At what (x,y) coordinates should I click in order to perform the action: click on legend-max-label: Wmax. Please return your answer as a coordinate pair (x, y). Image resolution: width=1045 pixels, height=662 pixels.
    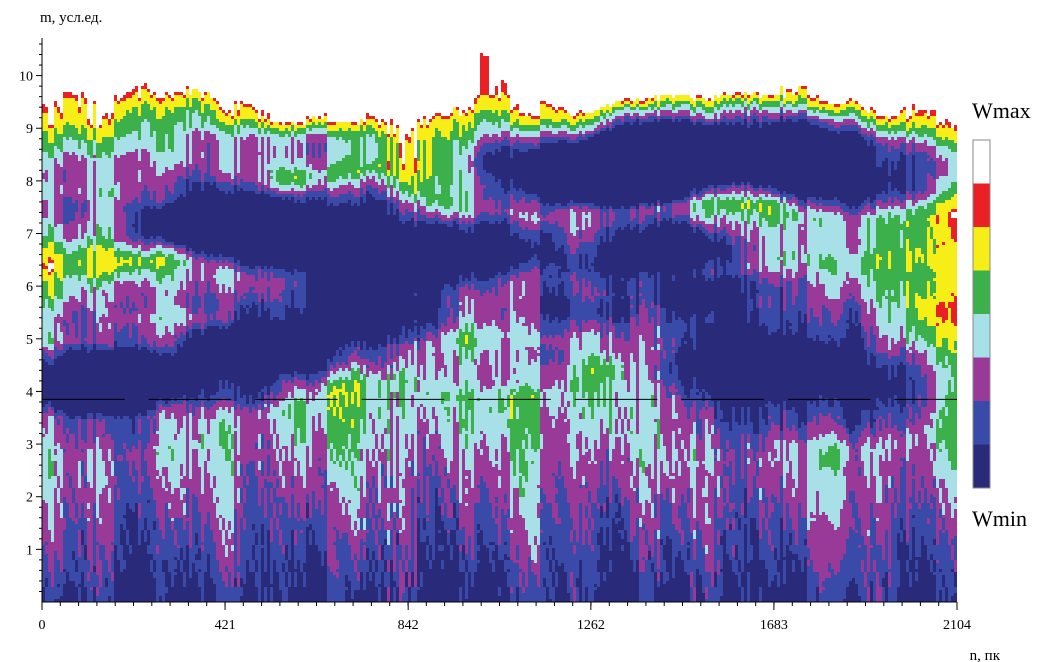
    Looking at the image, I should click on (1001, 110).